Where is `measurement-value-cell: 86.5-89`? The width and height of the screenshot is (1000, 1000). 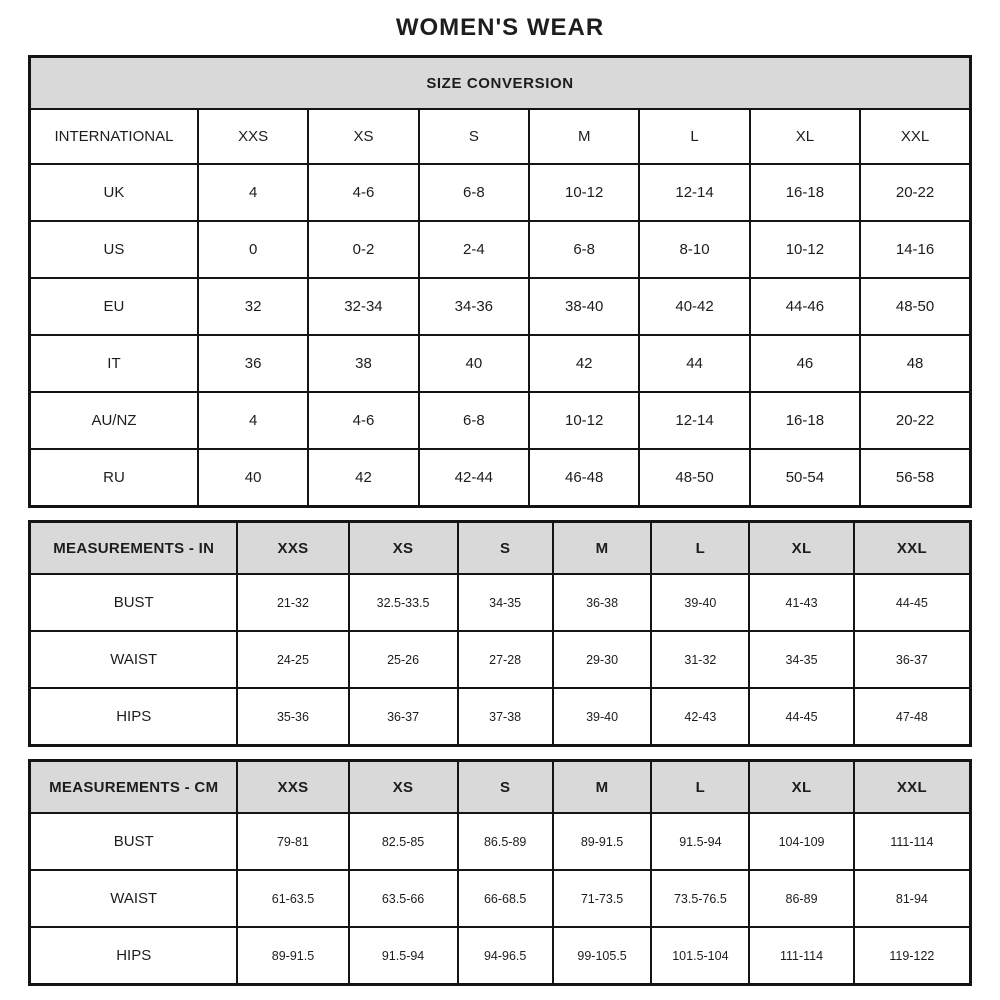
measurement-value-cell: 86.5-89 is located at coordinates (505, 841).